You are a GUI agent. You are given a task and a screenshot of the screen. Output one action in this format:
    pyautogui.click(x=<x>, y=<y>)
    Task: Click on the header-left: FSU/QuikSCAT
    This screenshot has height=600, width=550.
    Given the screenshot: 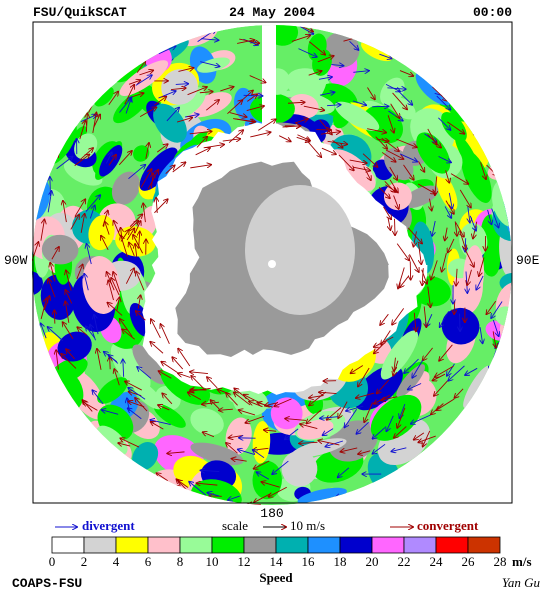 What is the action you would take?
    pyautogui.click(x=80, y=12)
    